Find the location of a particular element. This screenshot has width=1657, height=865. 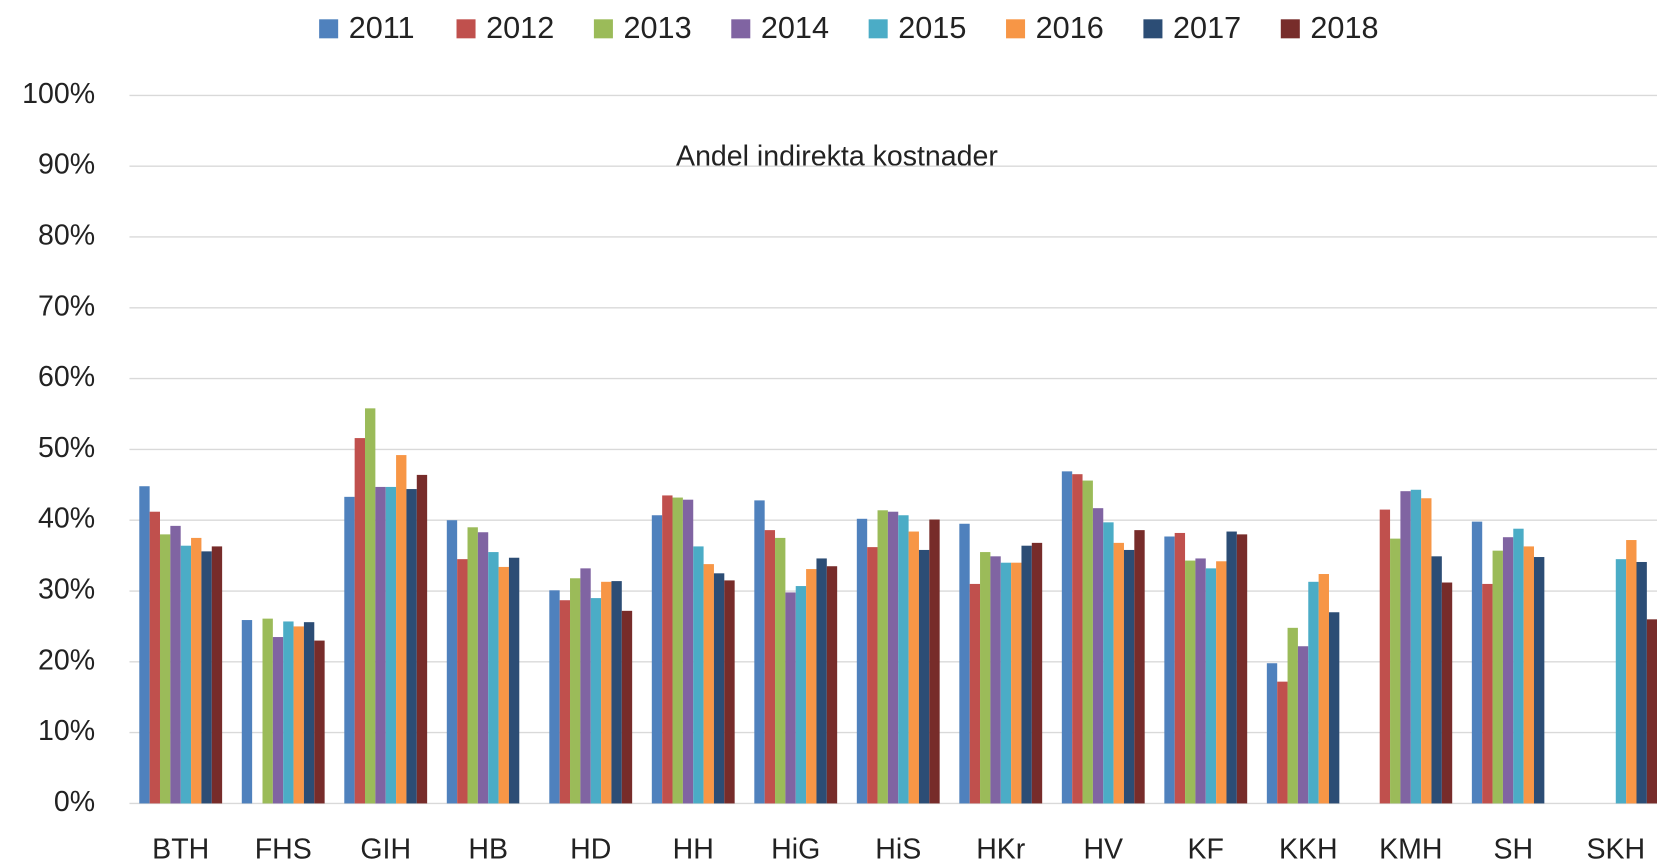

y-tick-label: 80% is located at coordinates (66, 236).